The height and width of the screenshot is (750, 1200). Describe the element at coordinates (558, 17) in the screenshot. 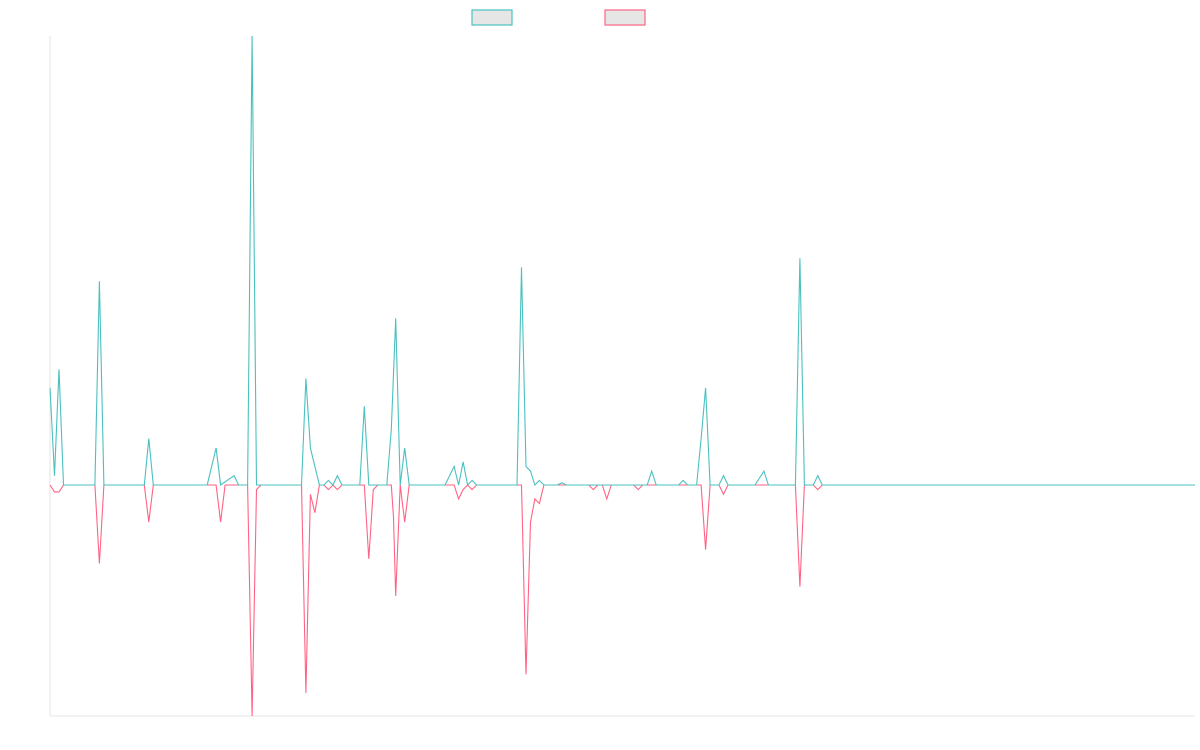

I see `legend` at that location.